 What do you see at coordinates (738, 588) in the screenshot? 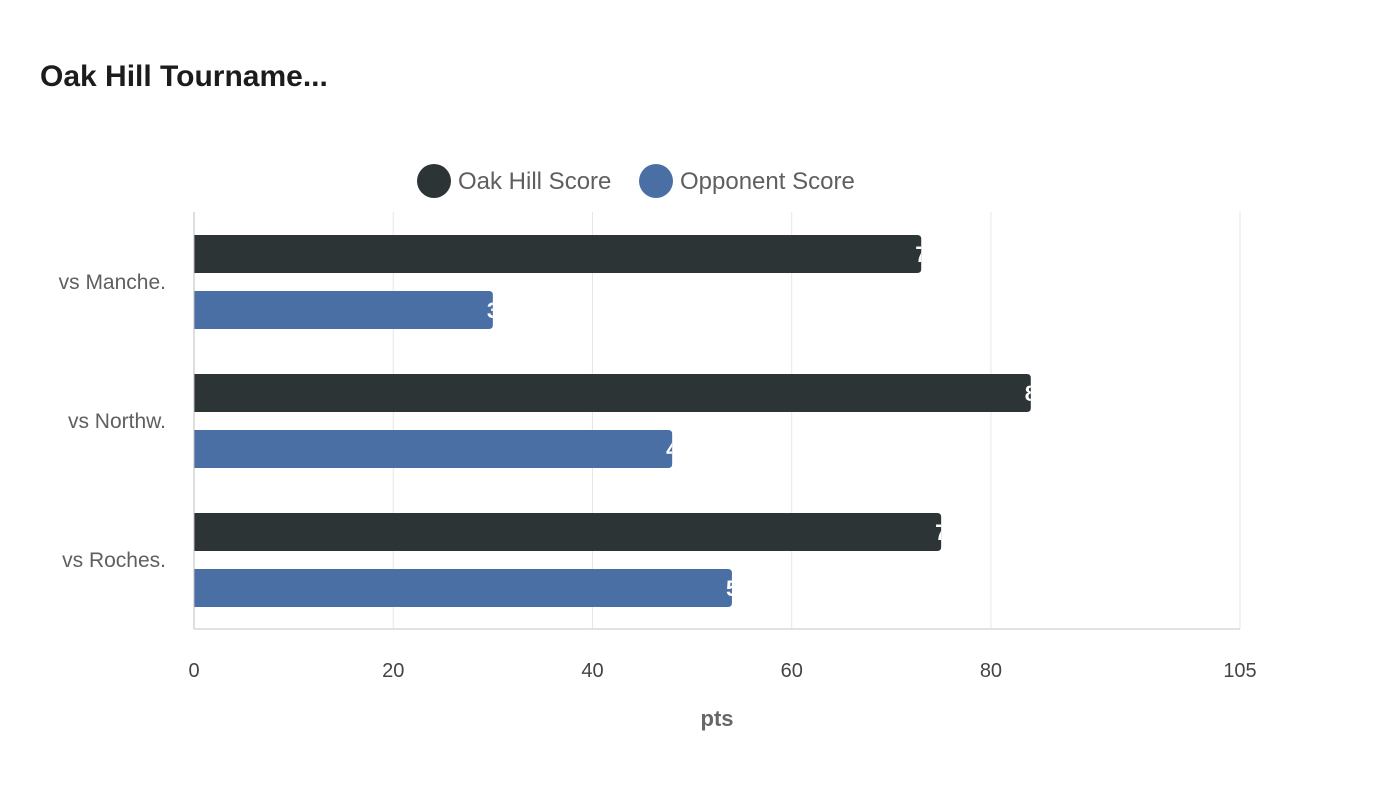
I see `data-label: 54` at bounding box center [738, 588].